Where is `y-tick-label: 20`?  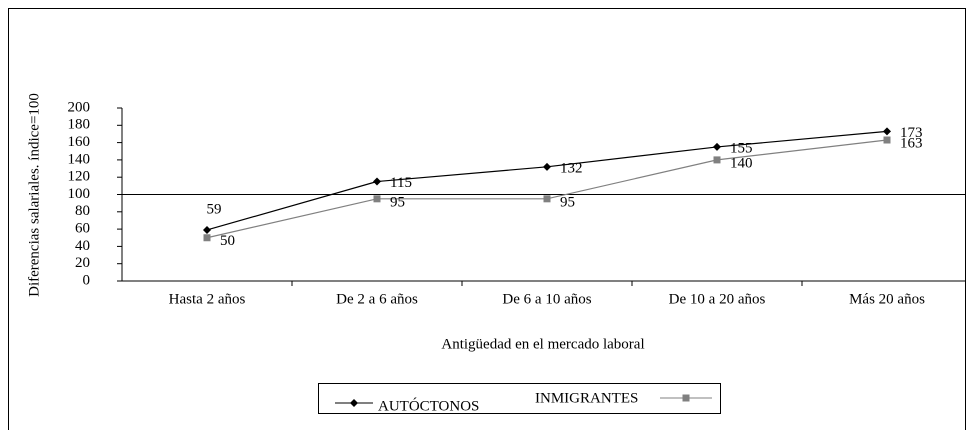
y-tick-label: 20 is located at coordinates (82, 263).